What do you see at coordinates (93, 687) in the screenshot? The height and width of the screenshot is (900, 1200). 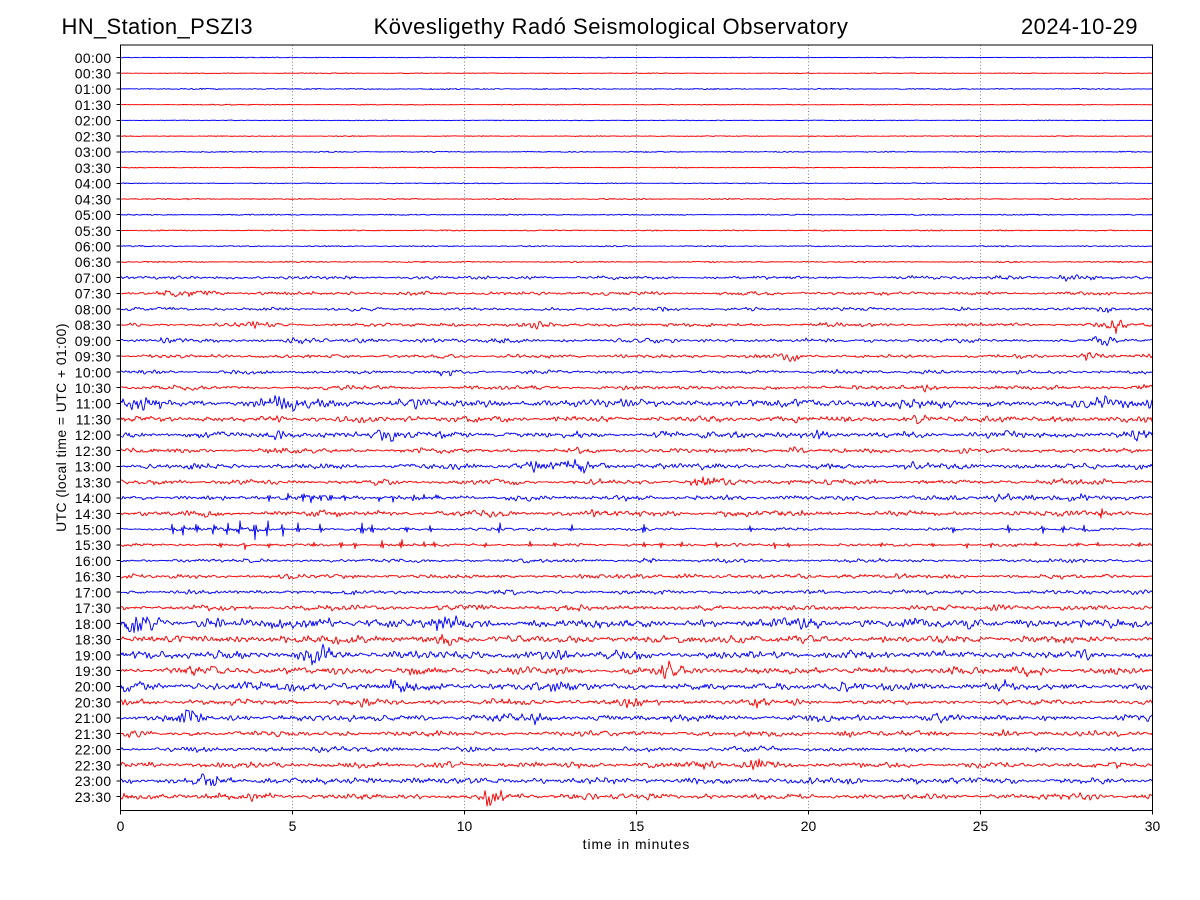 I see `svg-text: 20:00` at bounding box center [93, 687].